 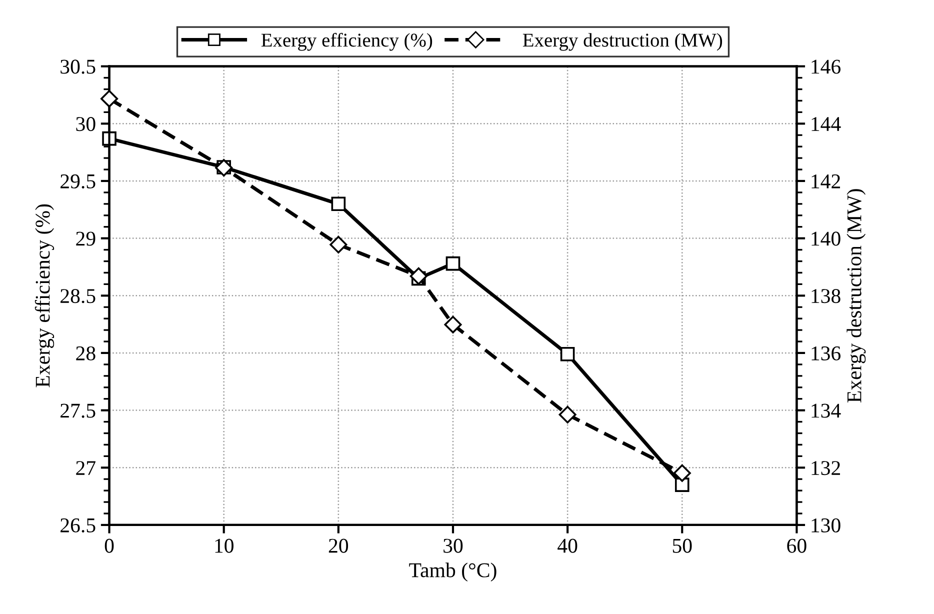 What do you see at coordinates (826, 239) in the screenshot?
I see `y2-tick-label: 140` at bounding box center [826, 239].